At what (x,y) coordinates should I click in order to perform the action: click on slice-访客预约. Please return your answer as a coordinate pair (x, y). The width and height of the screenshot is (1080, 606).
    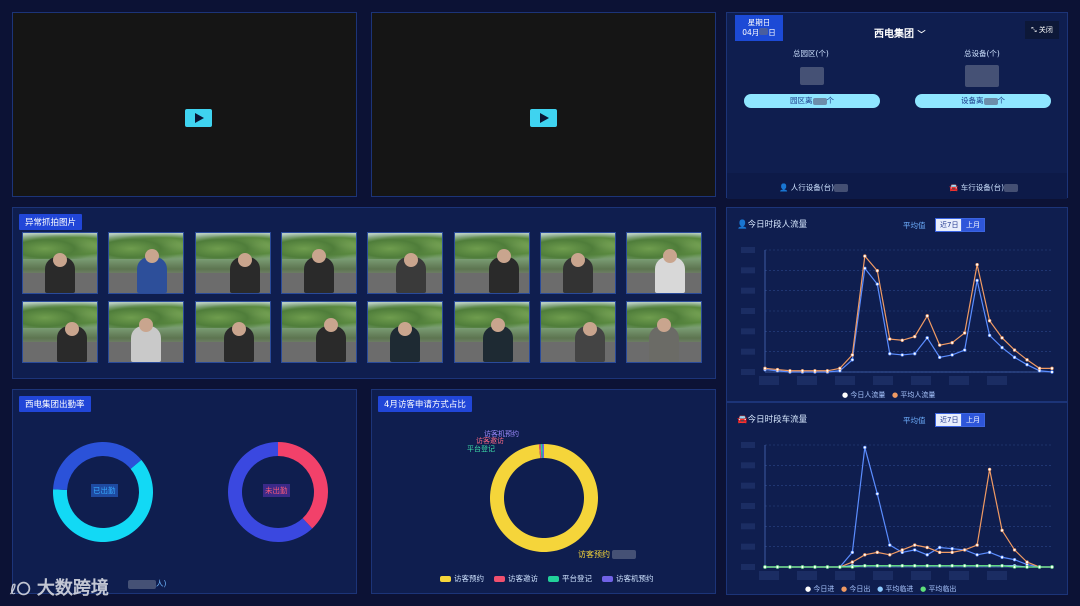
    Looking at the image, I should click on (544, 498).